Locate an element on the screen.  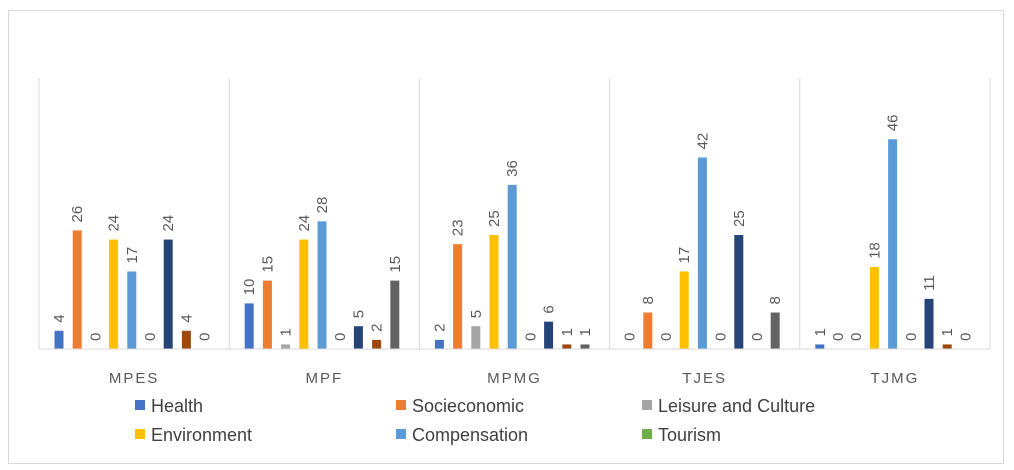
legend-label: Socieconomic is located at coordinates (468, 406).